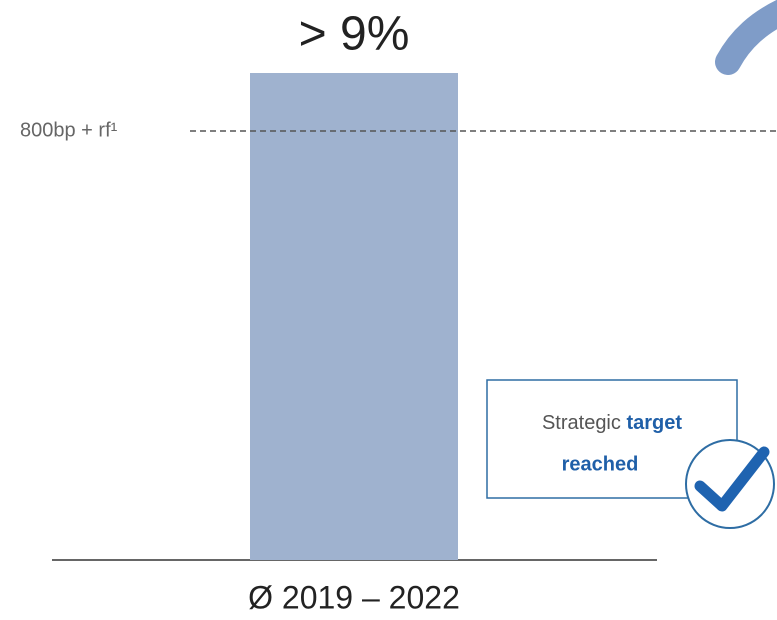 The image size is (777, 620). I want to click on x-tick-label: Ø 2019 – 2022, so click(354, 597).